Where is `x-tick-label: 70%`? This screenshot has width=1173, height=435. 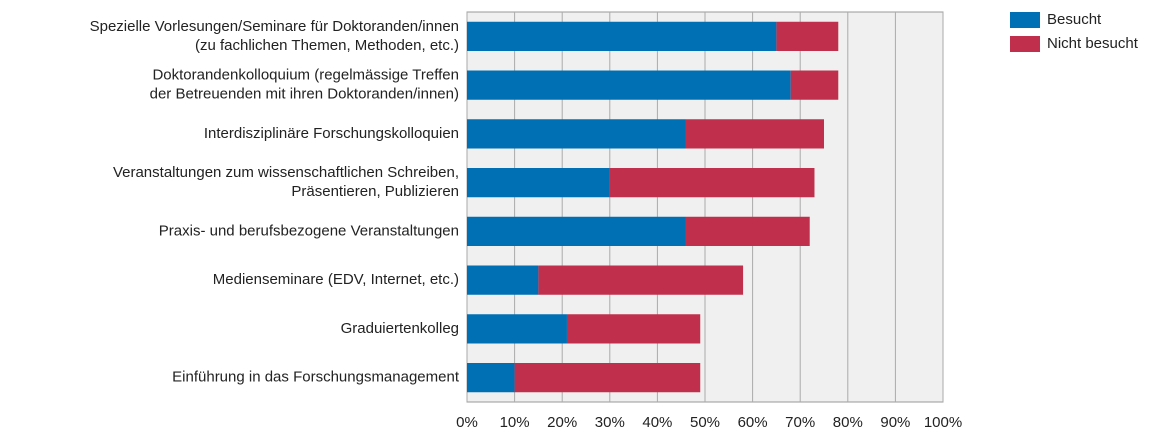
x-tick-label: 70% is located at coordinates (800, 422).